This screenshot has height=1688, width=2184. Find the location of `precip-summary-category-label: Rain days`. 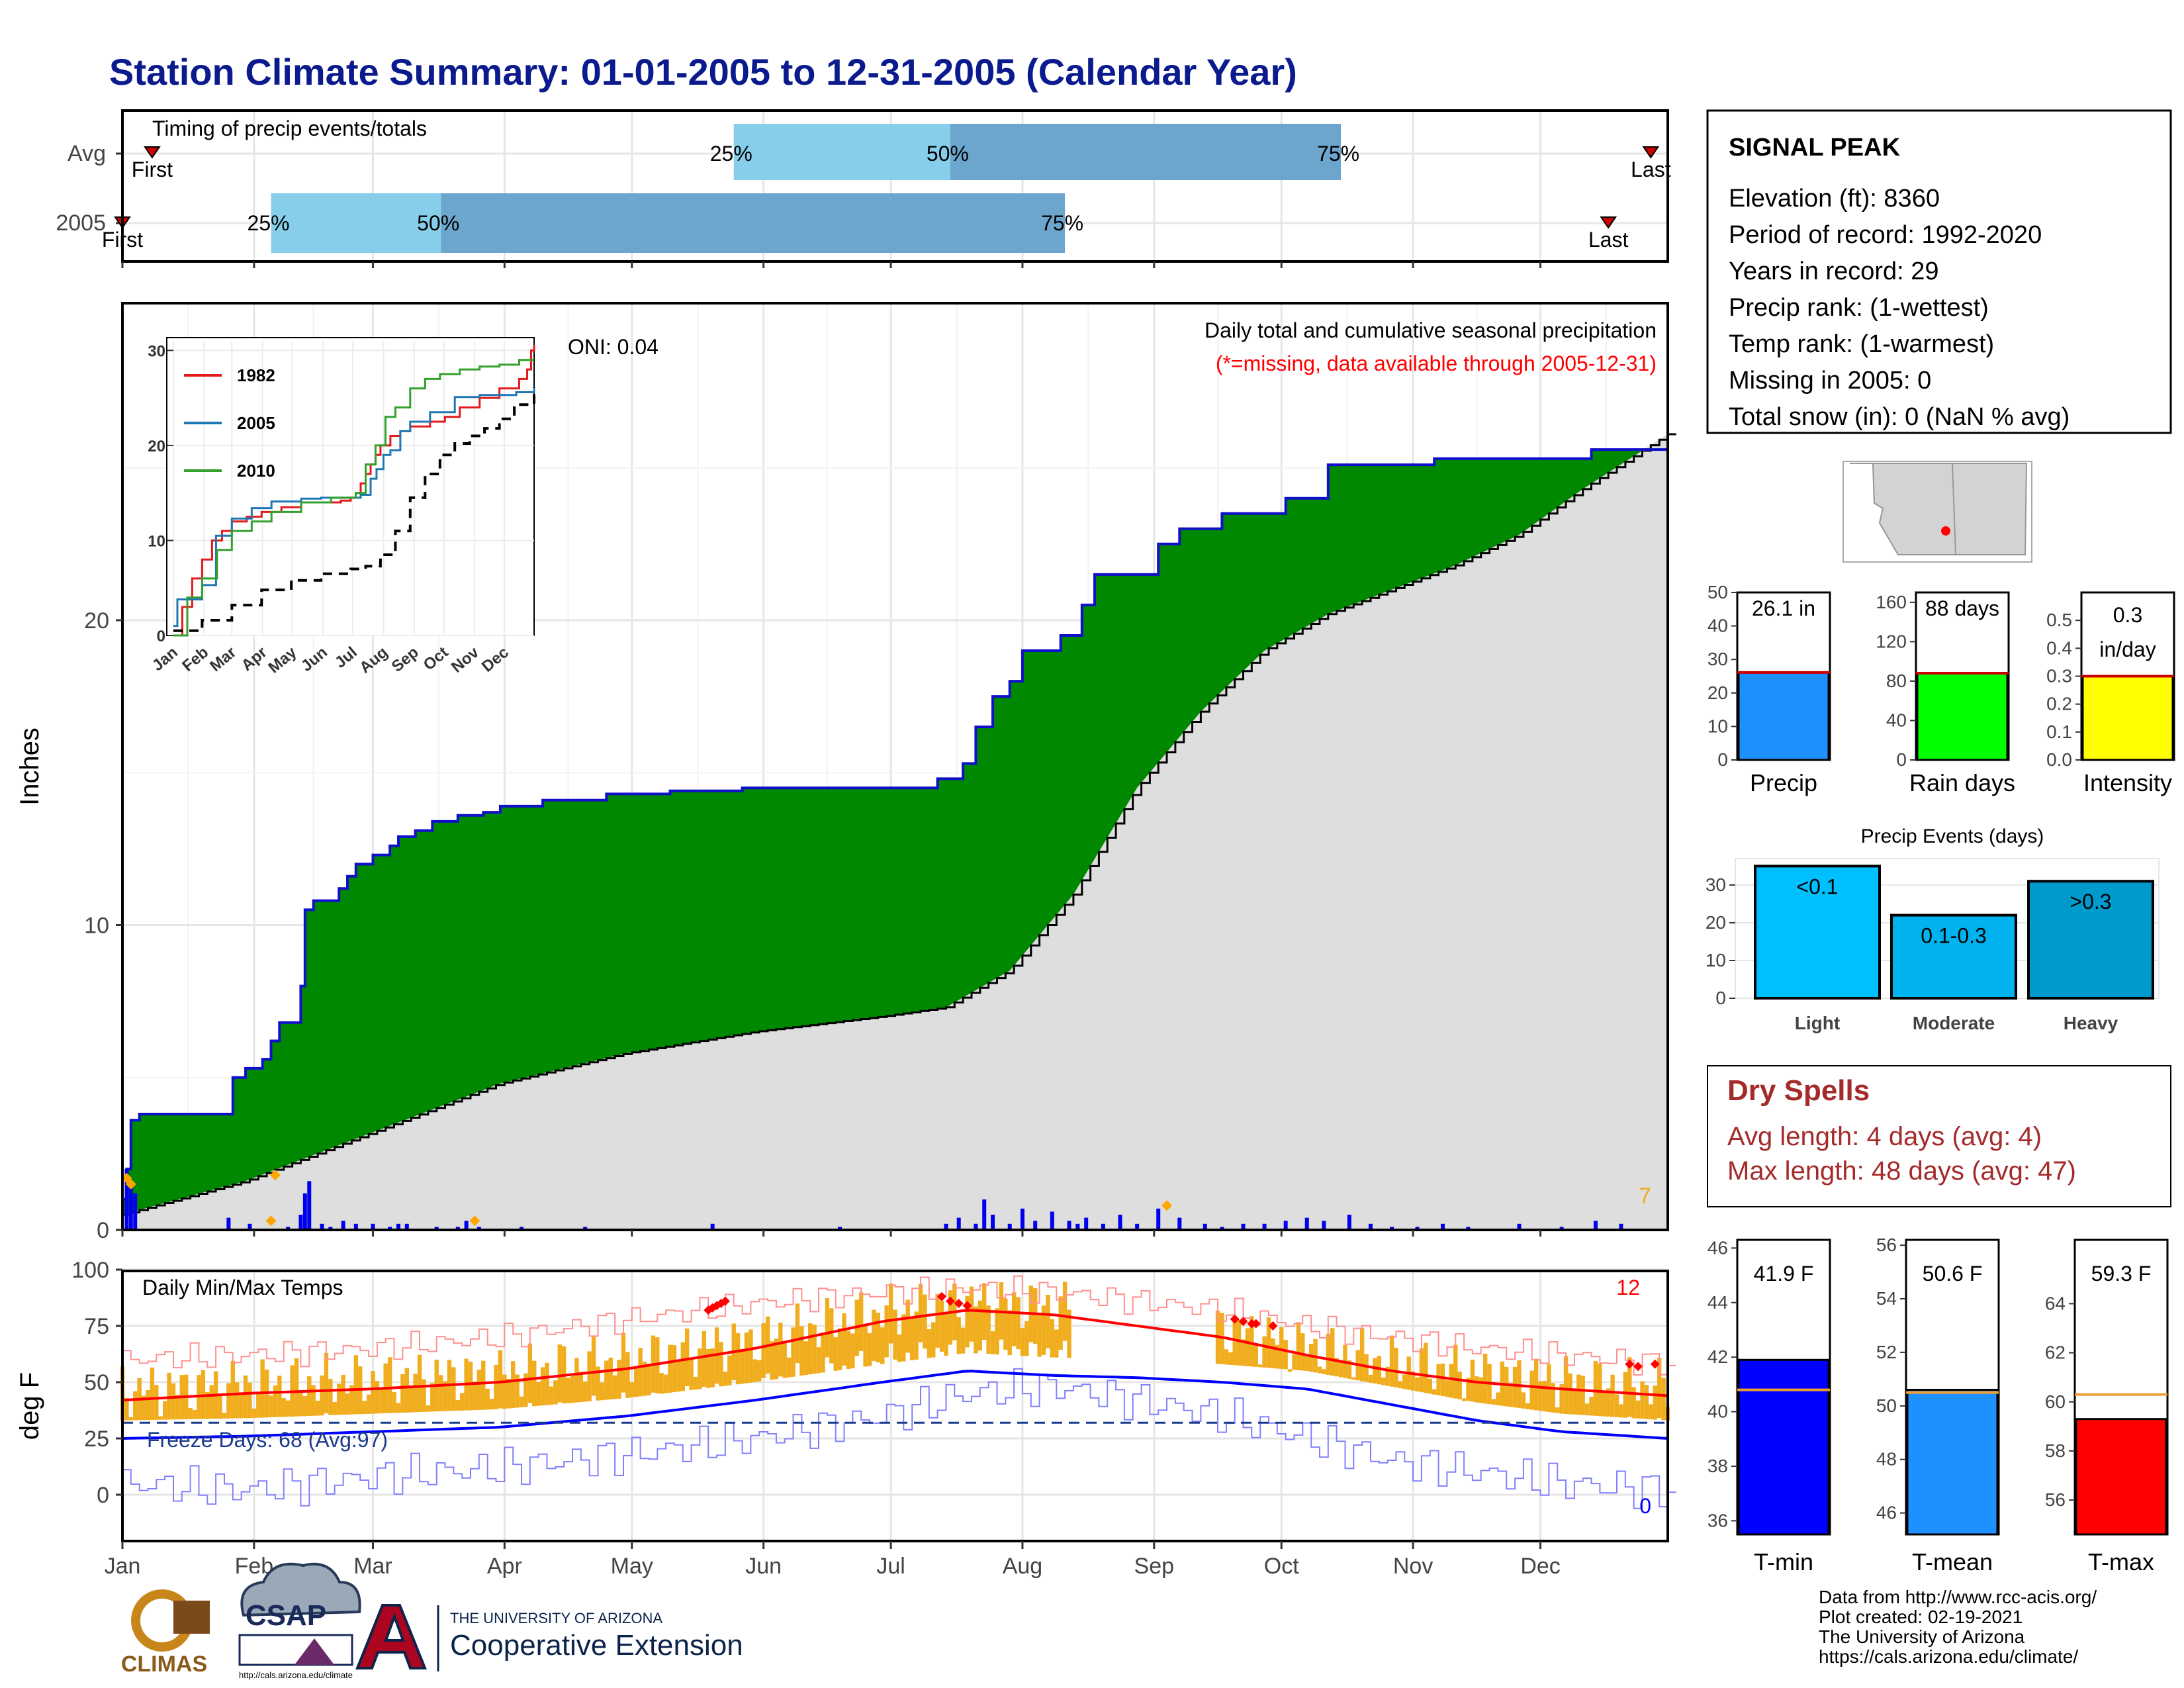

precip-summary-category-label: Rain days is located at coordinates (1962, 782).